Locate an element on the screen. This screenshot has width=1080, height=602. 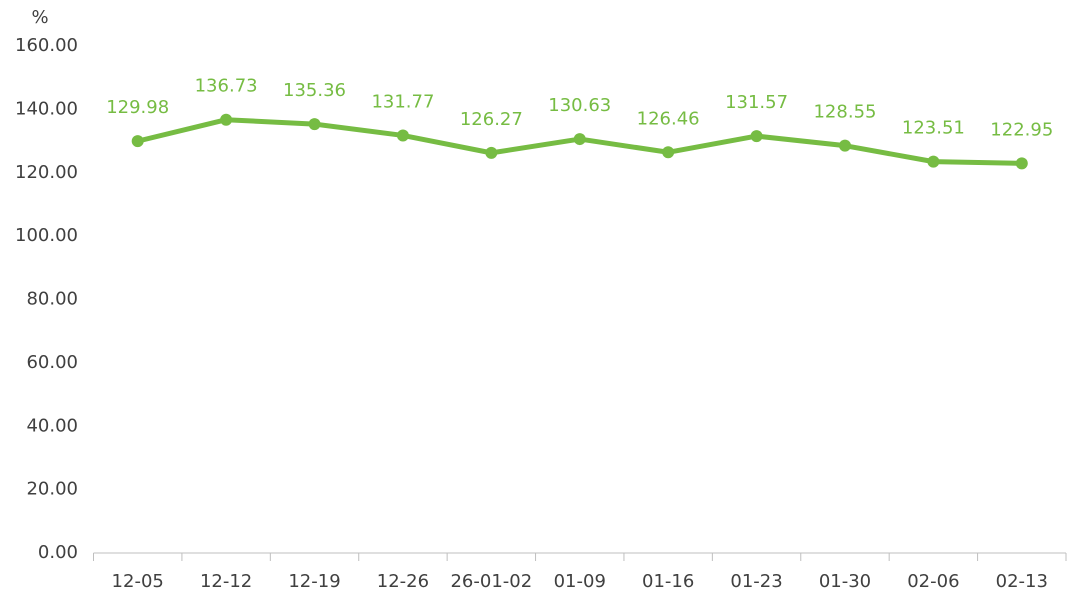
data-label: 130.63 is located at coordinates (579, 105).